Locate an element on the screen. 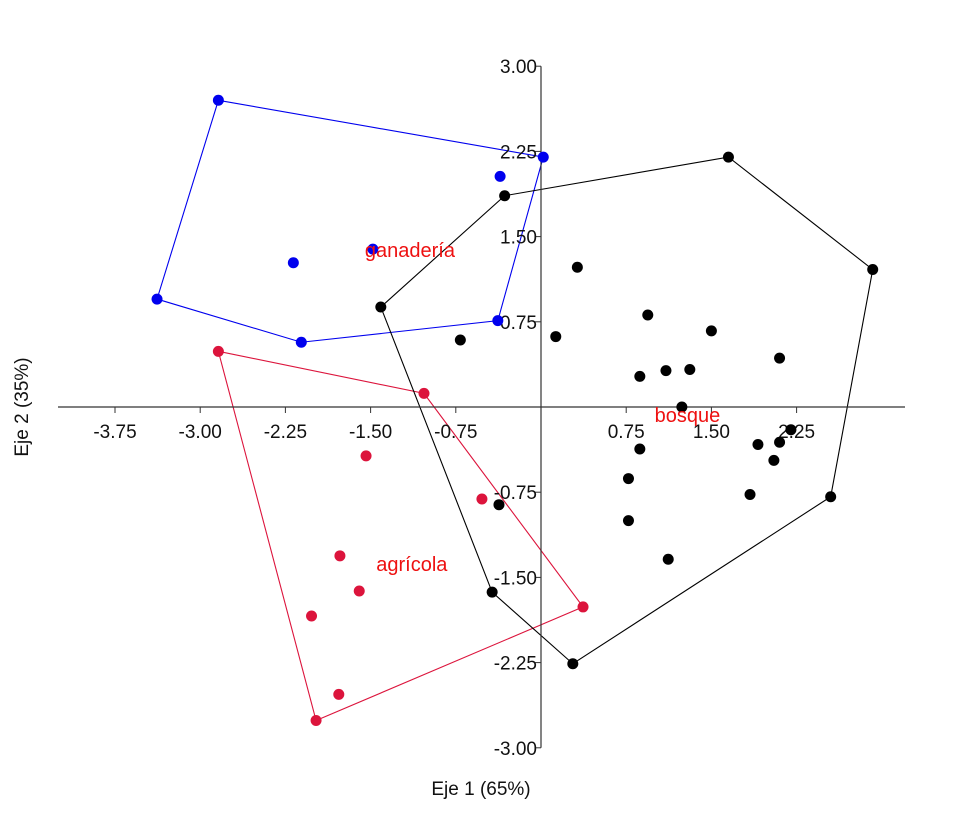 The height and width of the screenshot is (817, 962). x-axis-title: Eje 1 (65%) is located at coordinates (480, 789).